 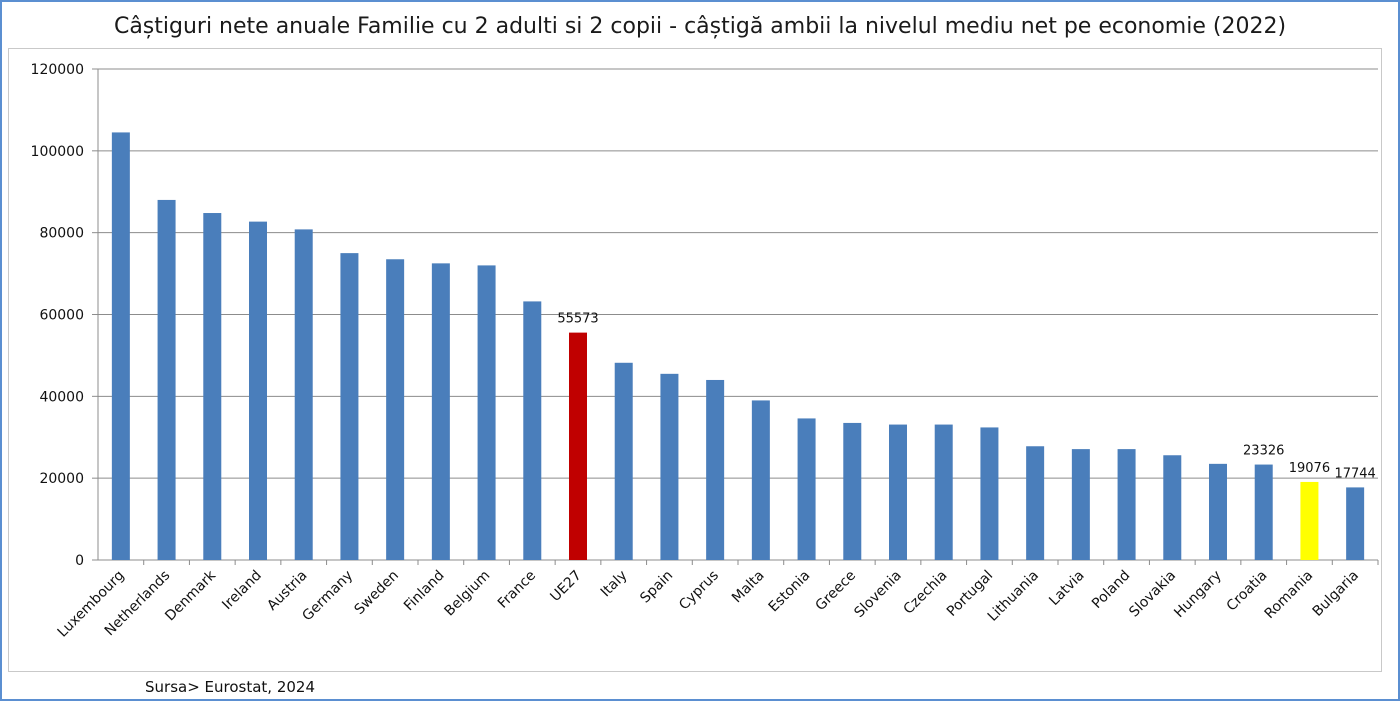 What do you see at coordinates (1289, 595) in the screenshot?
I see `x-tick-label: Romania` at bounding box center [1289, 595].